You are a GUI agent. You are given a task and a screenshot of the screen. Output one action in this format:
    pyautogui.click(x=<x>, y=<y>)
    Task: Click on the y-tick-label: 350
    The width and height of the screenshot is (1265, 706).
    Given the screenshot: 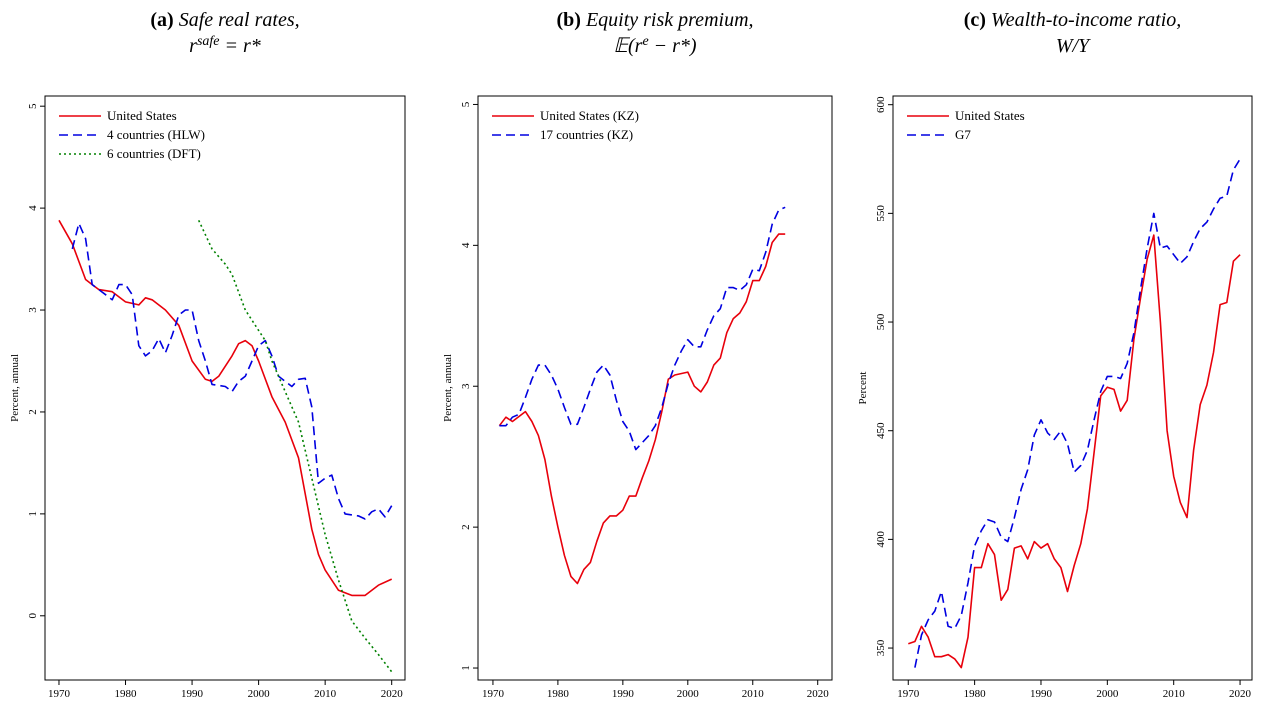 What is the action you would take?
    pyautogui.click(x=881, y=647)
    